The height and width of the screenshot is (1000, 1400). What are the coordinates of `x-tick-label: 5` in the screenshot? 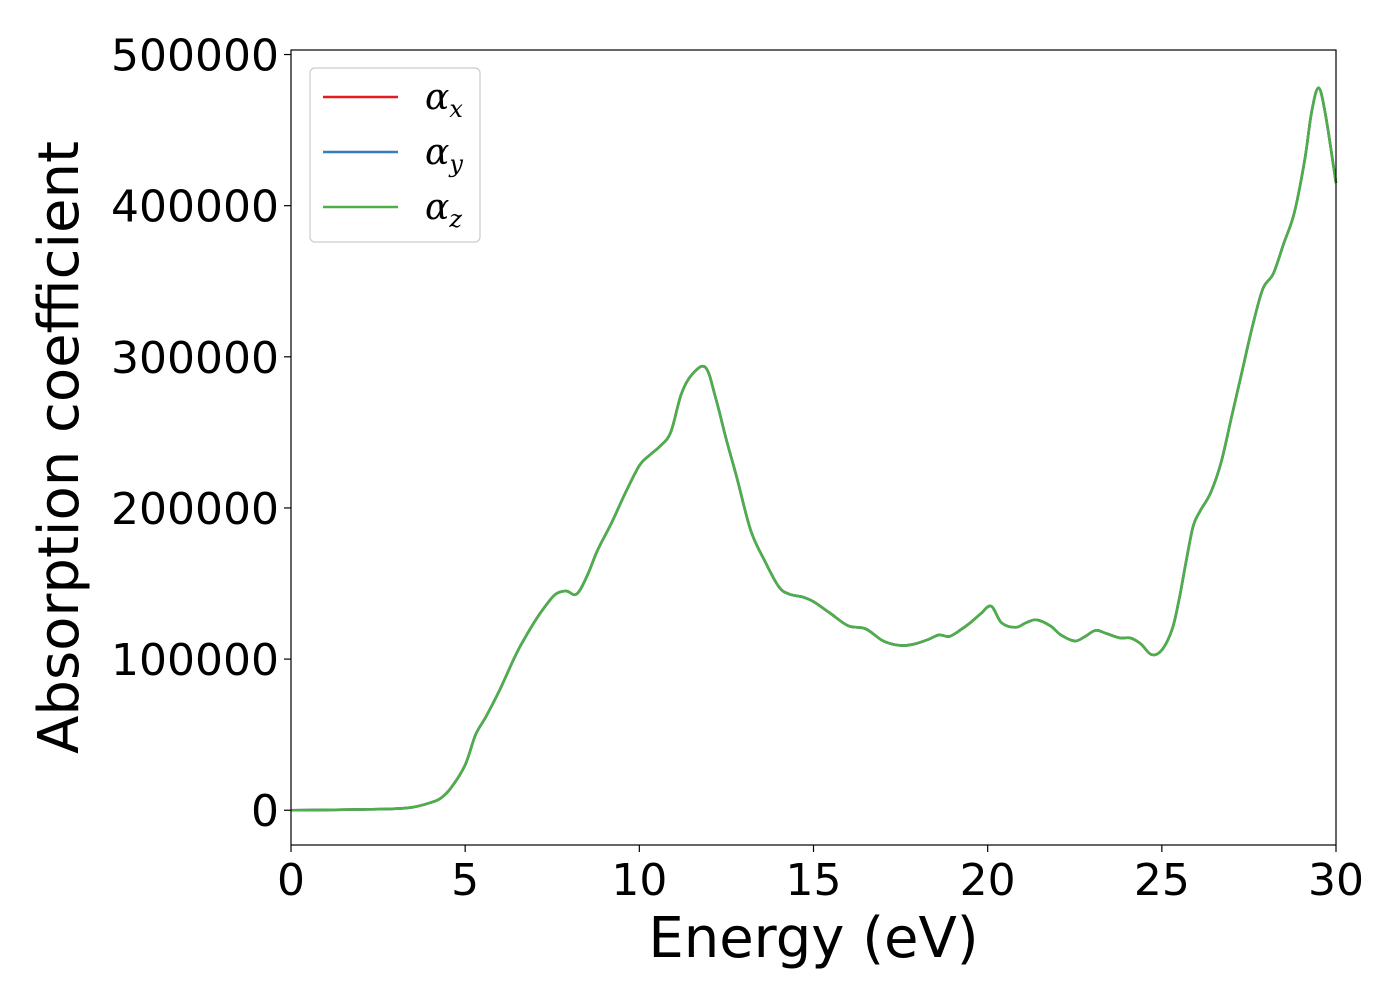 It's located at (465, 880).